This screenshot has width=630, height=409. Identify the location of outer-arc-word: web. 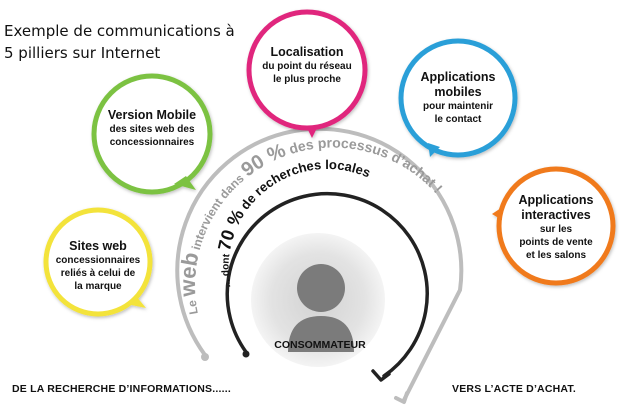
(189, 274).